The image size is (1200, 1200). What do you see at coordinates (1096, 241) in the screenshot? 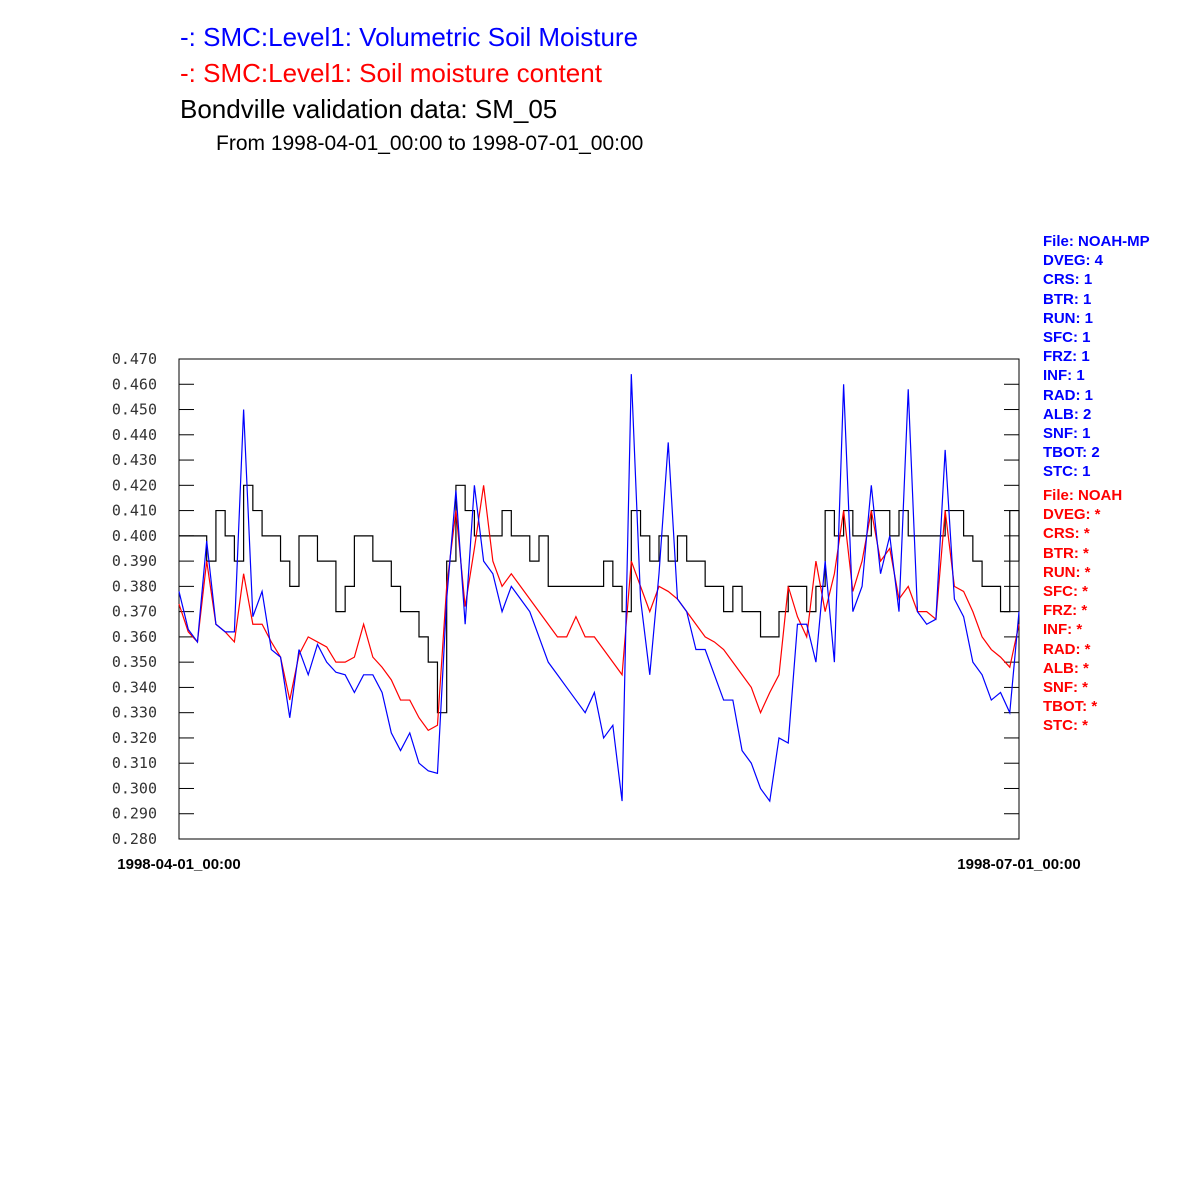
I see `legend-entry: File: NOAH-MP` at bounding box center [1096, 241].